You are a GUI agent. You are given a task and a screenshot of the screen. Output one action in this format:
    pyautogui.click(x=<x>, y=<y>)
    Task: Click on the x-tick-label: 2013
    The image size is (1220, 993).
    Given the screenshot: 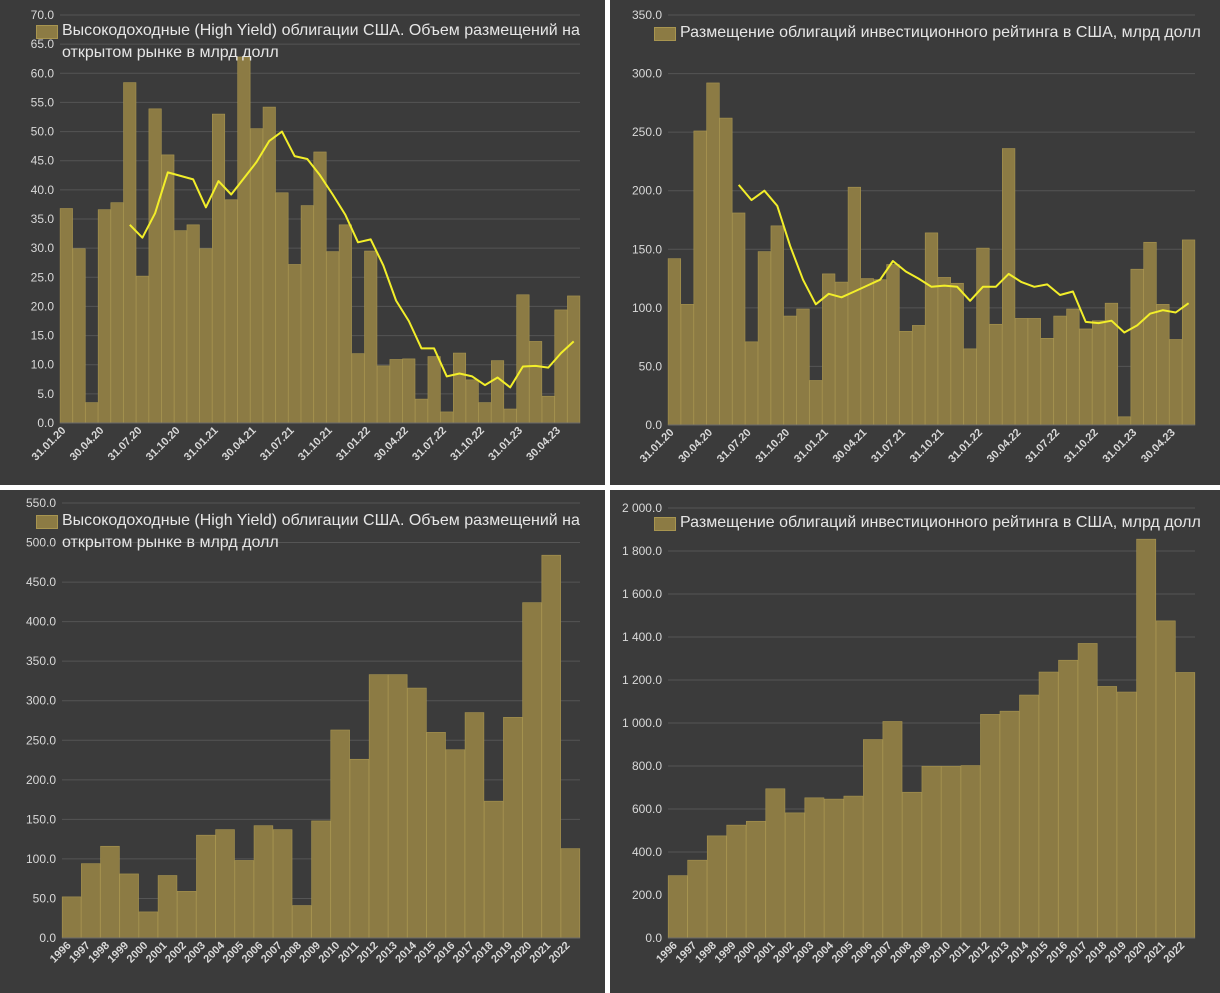 What is the action you would take?
    pyautogui.click(x=999, y=953)
    